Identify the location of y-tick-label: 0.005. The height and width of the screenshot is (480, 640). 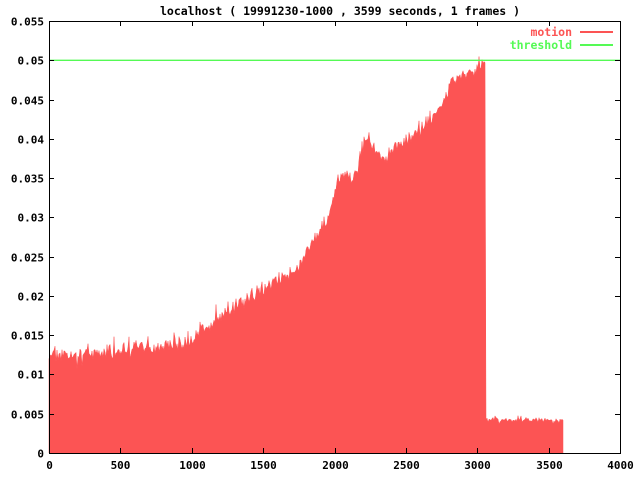
(27, 415).